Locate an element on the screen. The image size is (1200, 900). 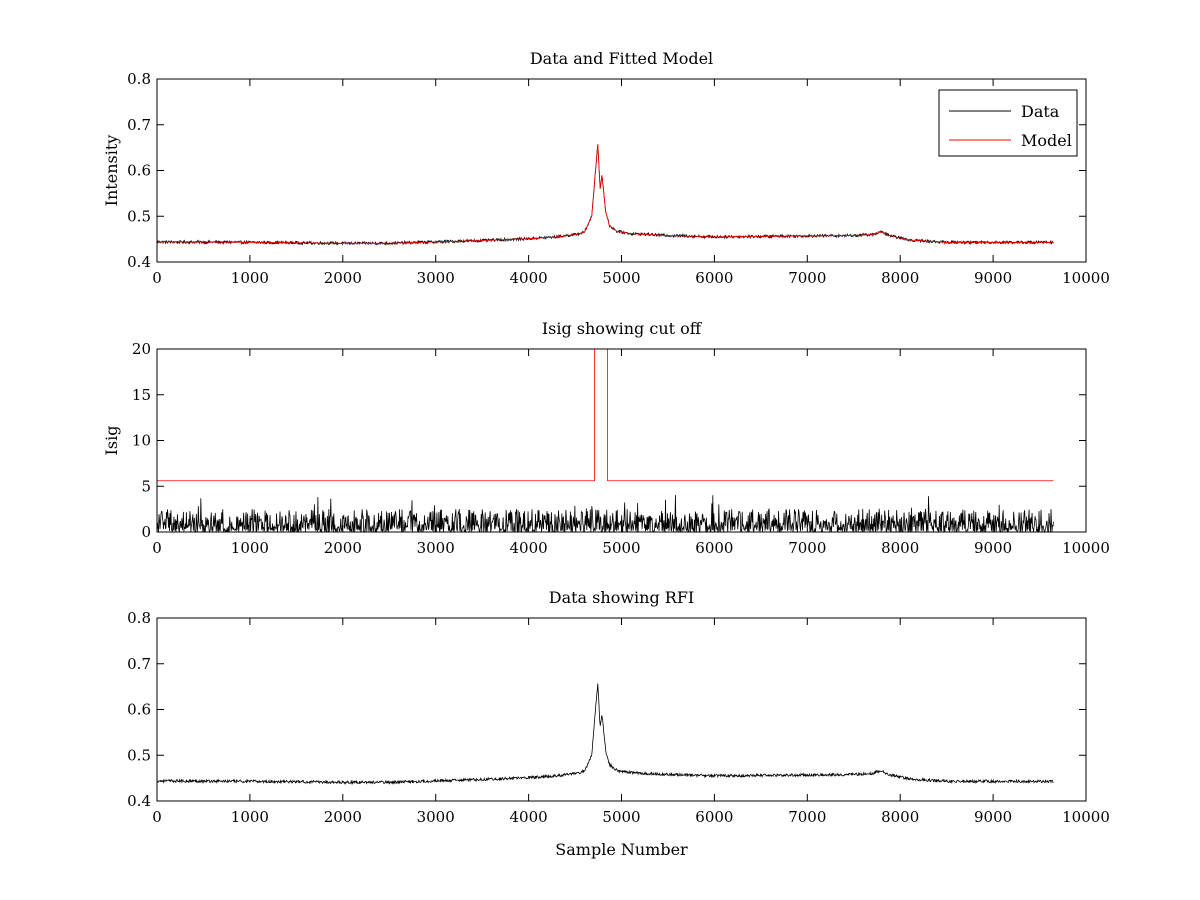
series-line-model is located at coordinates (605, 193).